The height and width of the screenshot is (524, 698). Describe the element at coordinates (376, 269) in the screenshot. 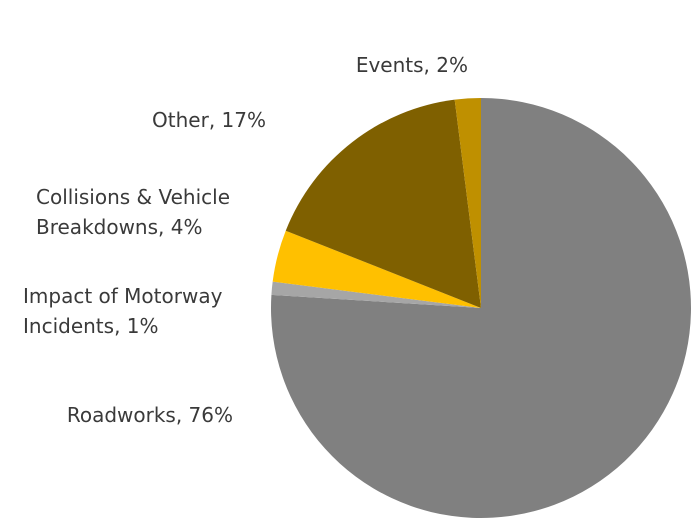

I see `pie-slice-collisions-vehicle-breakdowns` at that location.